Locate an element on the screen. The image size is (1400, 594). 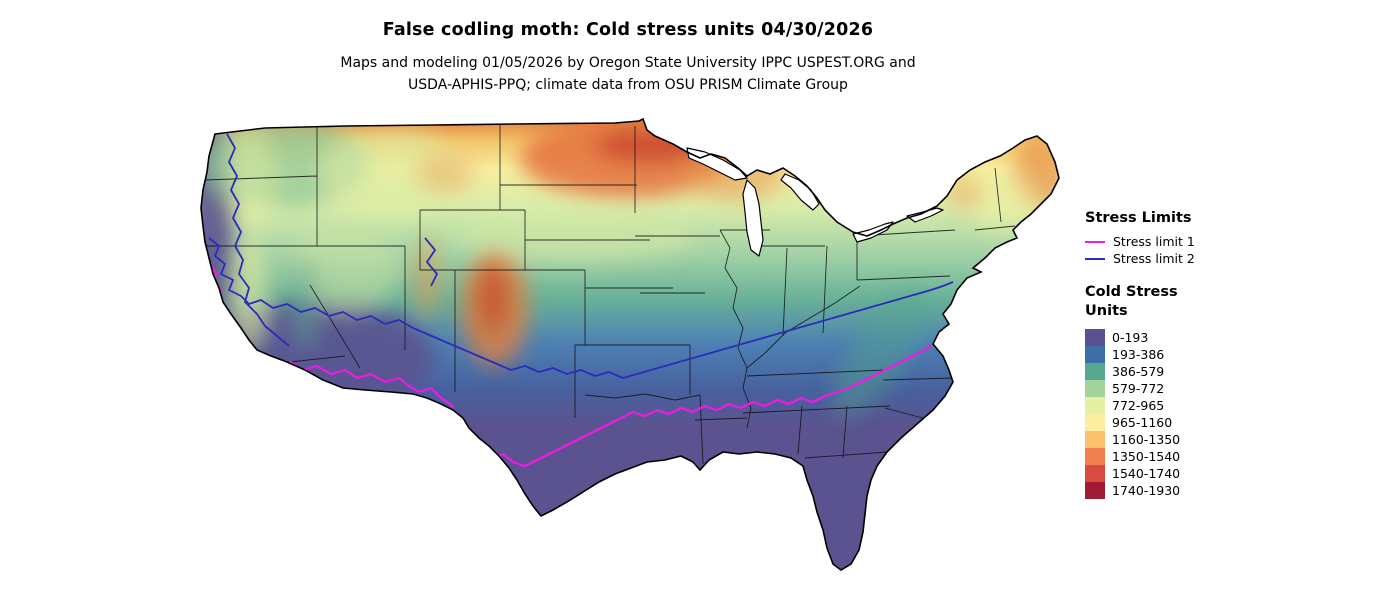
cold-stress-bin-label: 1740-1930 is located at coordinates (1146, 490).